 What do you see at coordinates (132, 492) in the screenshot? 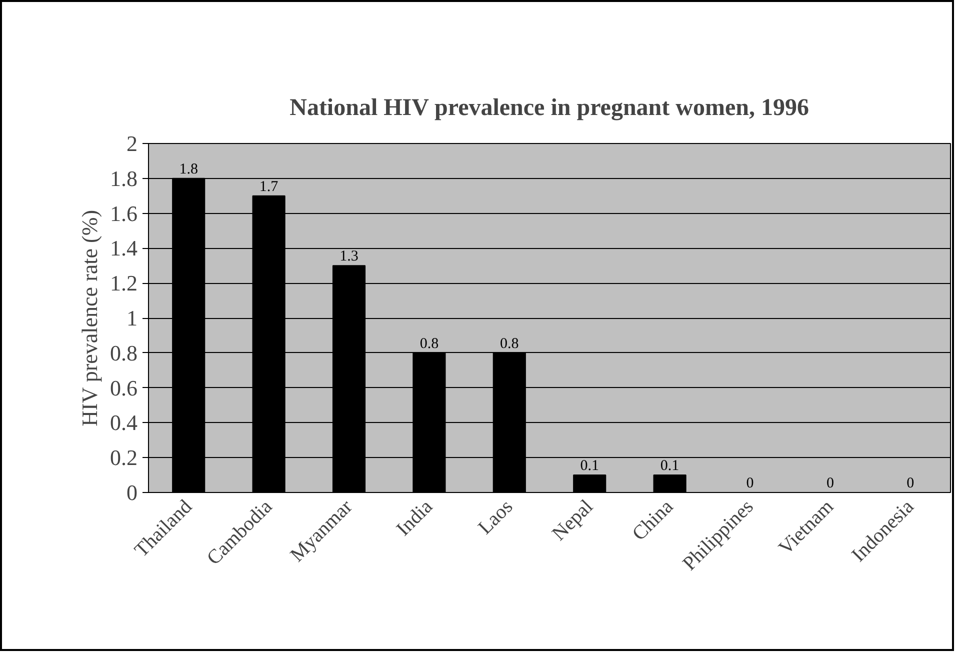
I see `y-tick-label: 0` at bounding box center [132, 492].